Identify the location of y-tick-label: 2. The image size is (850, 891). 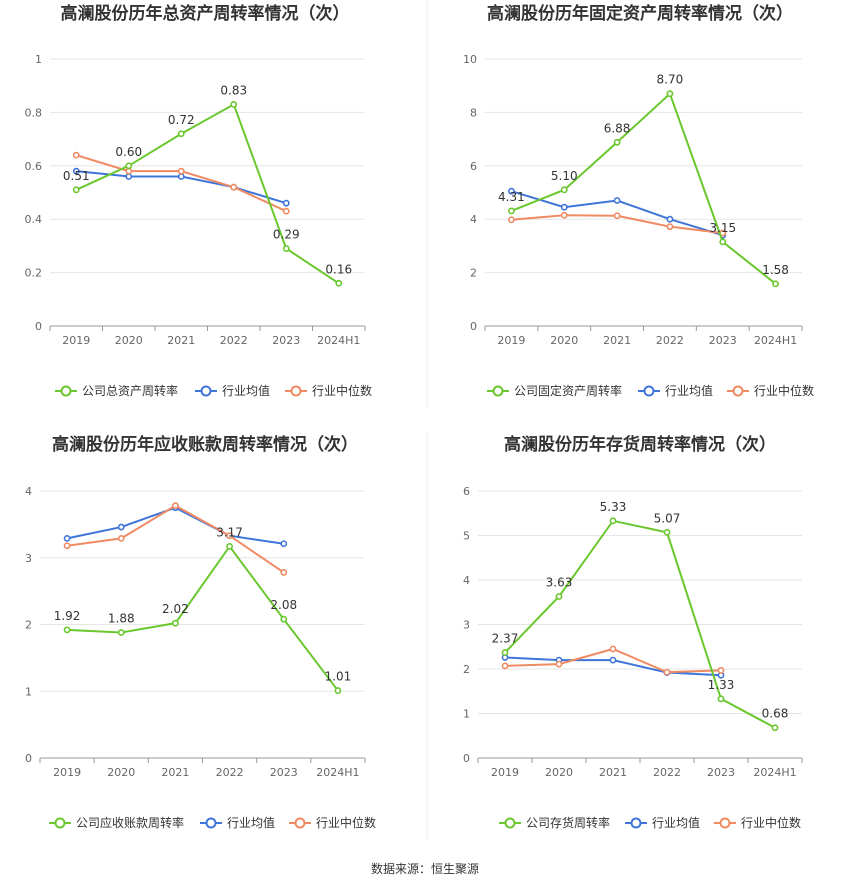
(466, 669).